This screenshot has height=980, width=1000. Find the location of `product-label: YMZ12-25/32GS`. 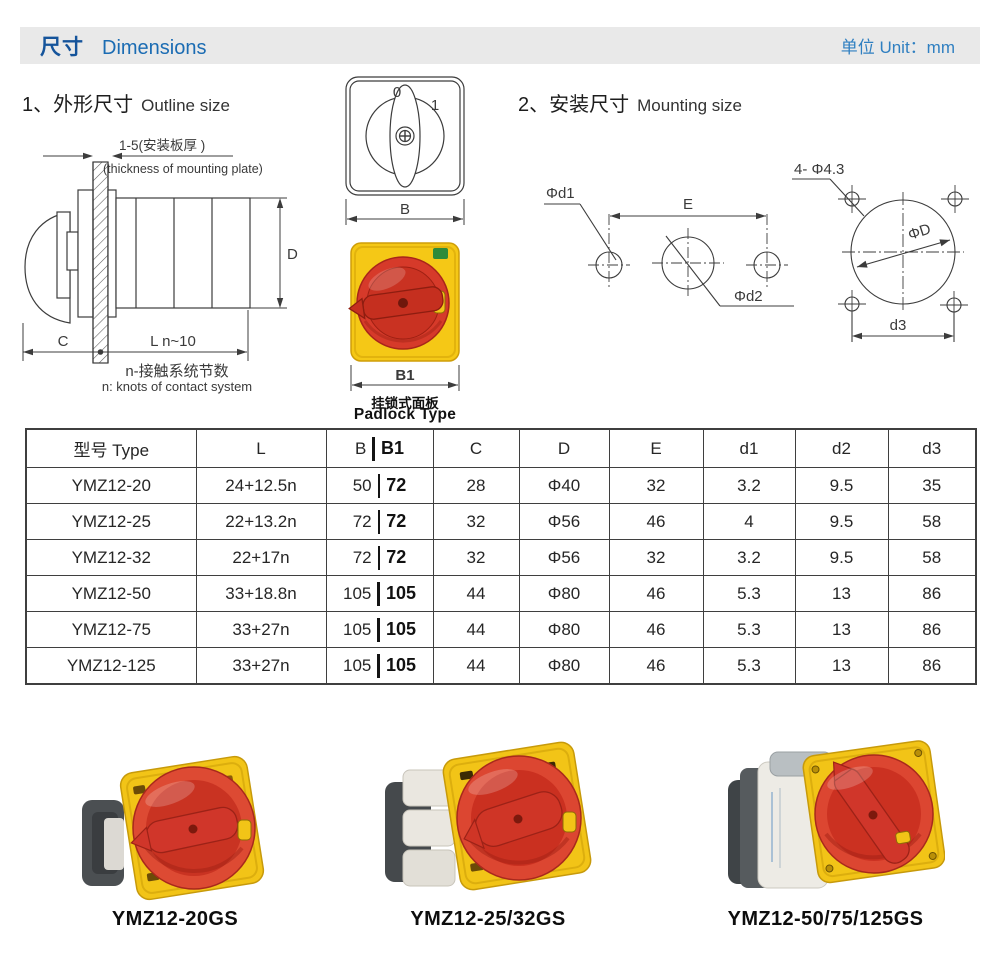

product-label: YMZ12-25/32GS is located at coordinates (488, 919).